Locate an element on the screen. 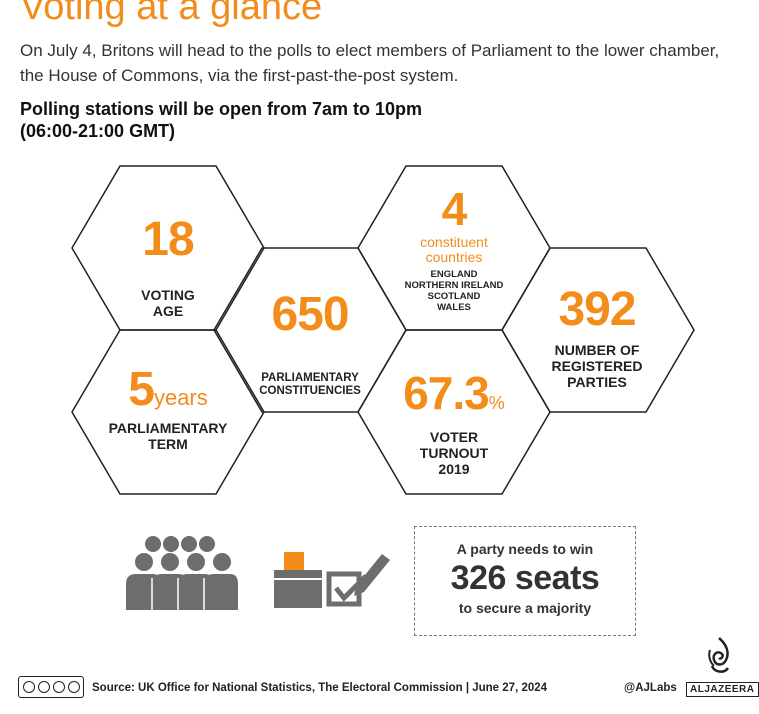  checkbox-pen-icon is located at coordinates (358, 580).